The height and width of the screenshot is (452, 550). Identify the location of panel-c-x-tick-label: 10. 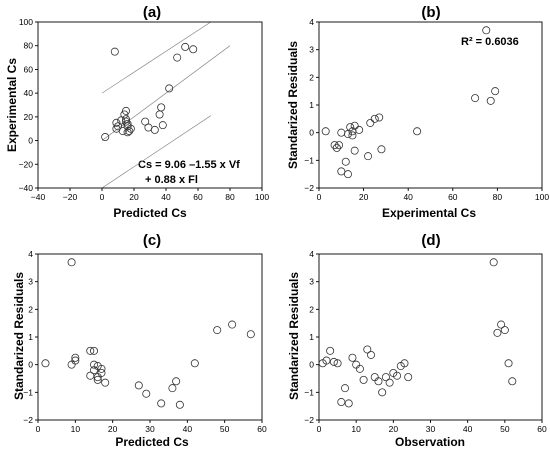
(76, 429).